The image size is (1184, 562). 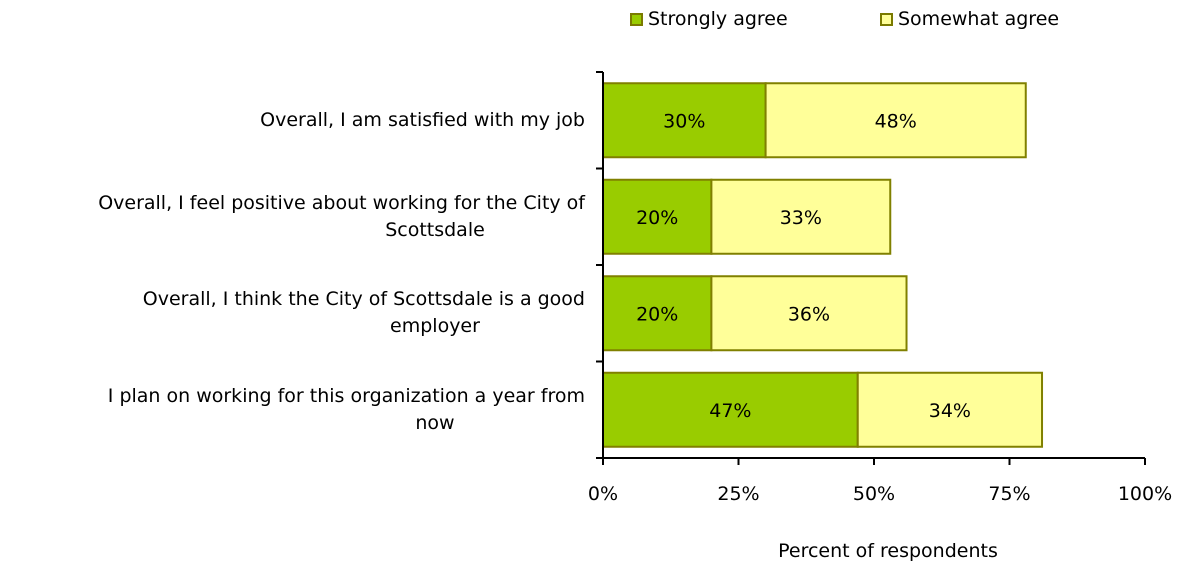 I want to click on category-label: Overall, I am satisfied with my job, so click(x=292, y=120).